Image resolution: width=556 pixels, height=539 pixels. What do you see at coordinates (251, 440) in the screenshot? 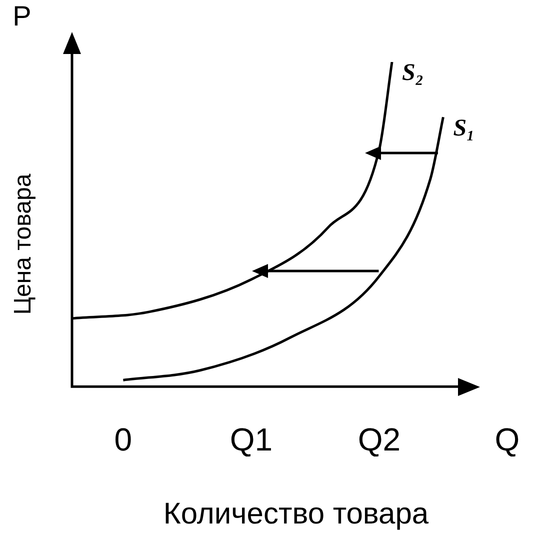
I see `x-tick-label: Q1` at bounding box center [251, 440].